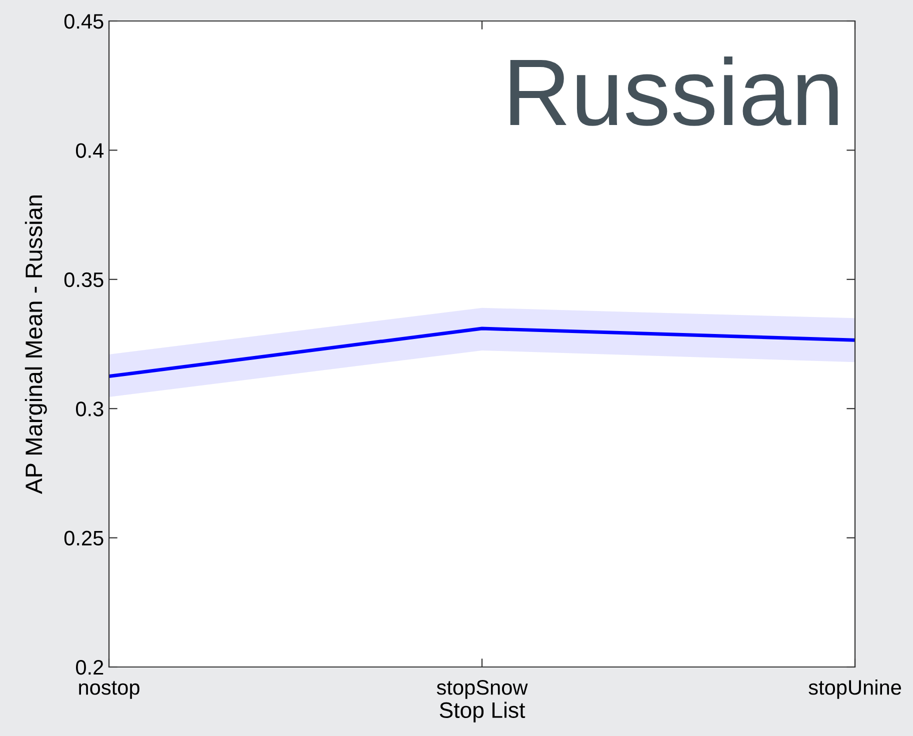  Describe the element at coordinates (35, 344) in the screenshot. I see `y-axis-title: AP Marginal Mean - Russian` at that location.